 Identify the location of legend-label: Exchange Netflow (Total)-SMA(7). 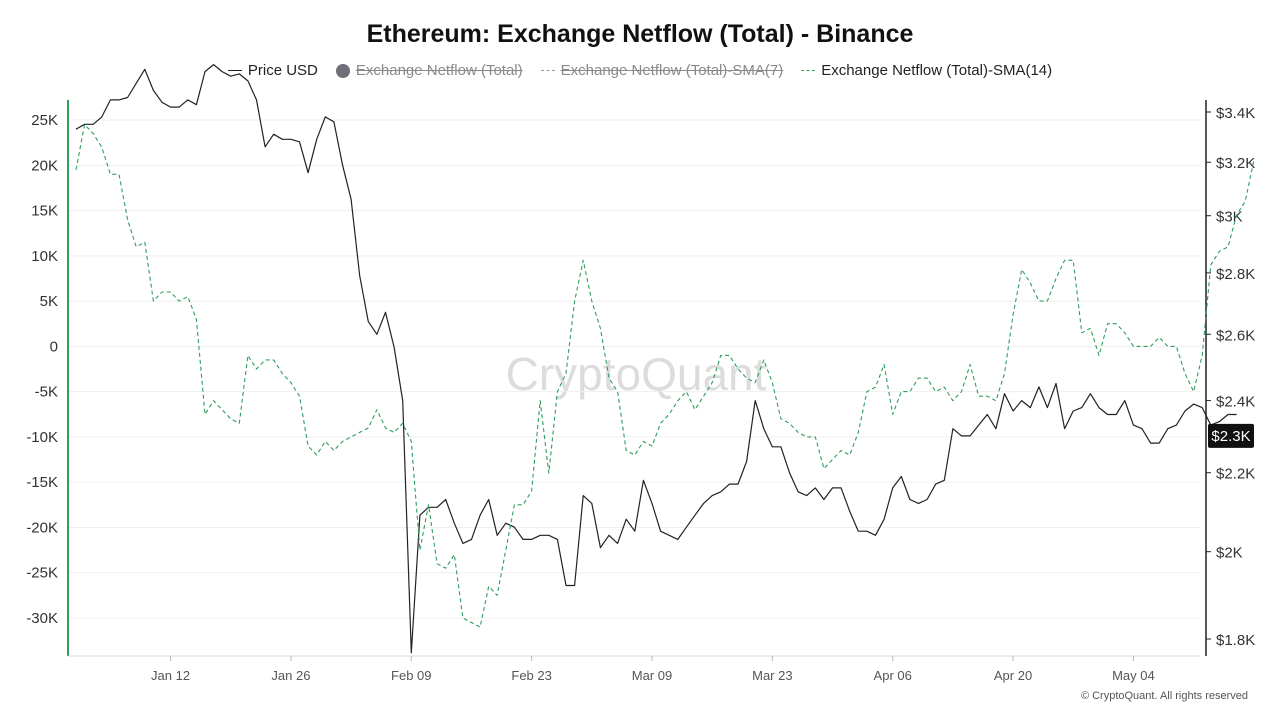
(672, 70).